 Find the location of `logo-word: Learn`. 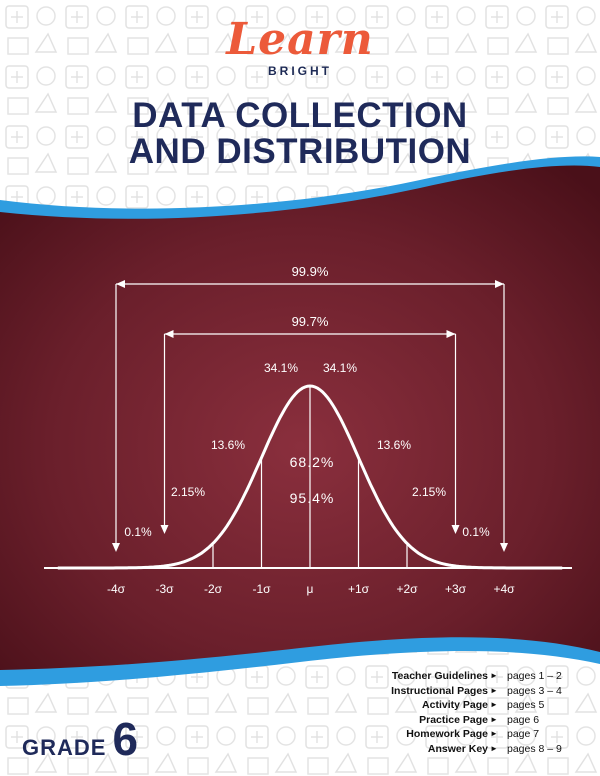

logo-word: Learn is located at coordinates (300, 39).